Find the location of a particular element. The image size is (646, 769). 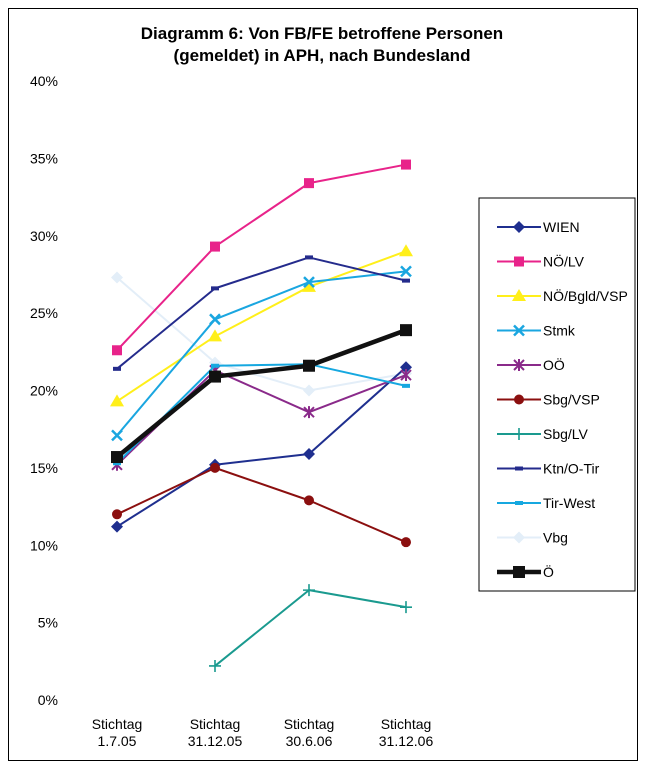

legend-label: Vbg is located at coordinates (555, 538).